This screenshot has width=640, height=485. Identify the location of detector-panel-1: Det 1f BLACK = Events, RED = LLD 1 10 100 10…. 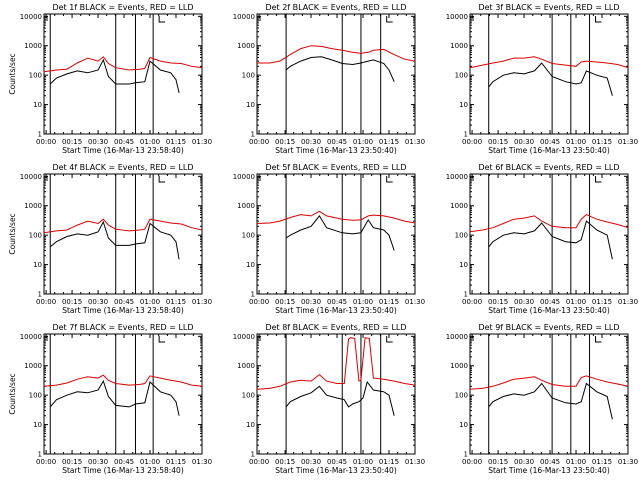
(110, 79).